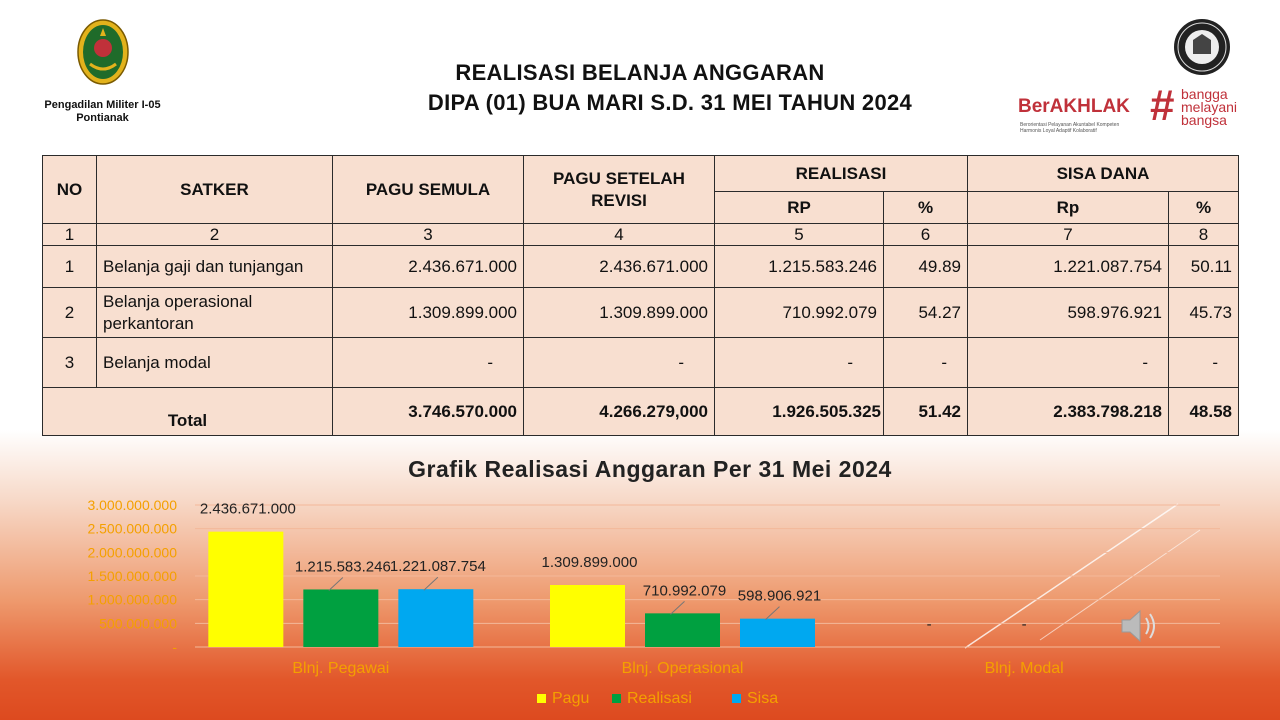 This screenshot has height=720, width=1280. What do you see at coordinates (214, 189) in the screenshot?
I see `header-satker: SATKER` at bounding box center [214, 189].